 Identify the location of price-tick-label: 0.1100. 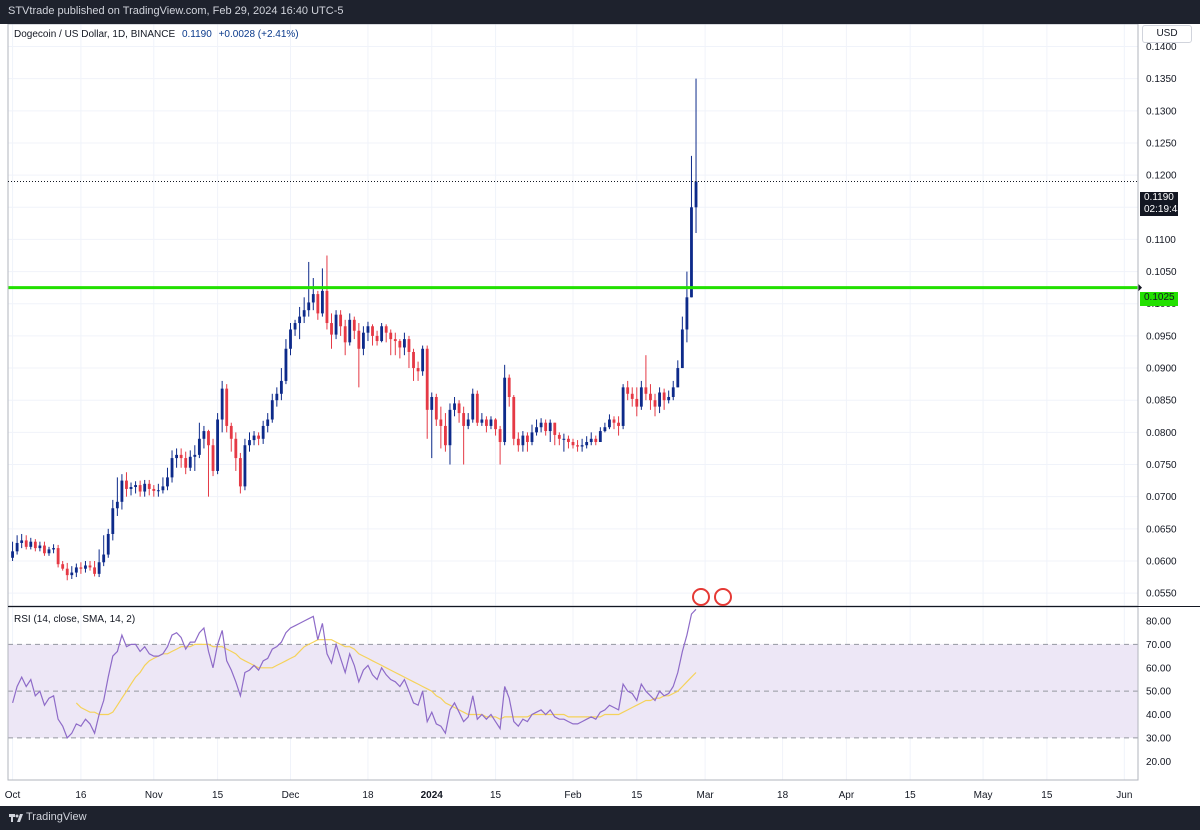
(1161, 240).